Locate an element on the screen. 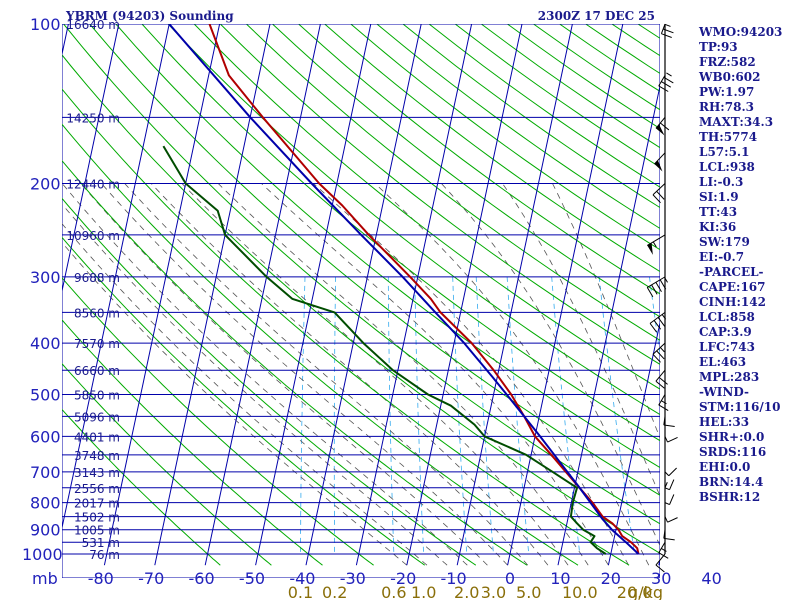 This screenshot has width=800, height=600. height-label: 1005 m is located at coordinates (97, 531).